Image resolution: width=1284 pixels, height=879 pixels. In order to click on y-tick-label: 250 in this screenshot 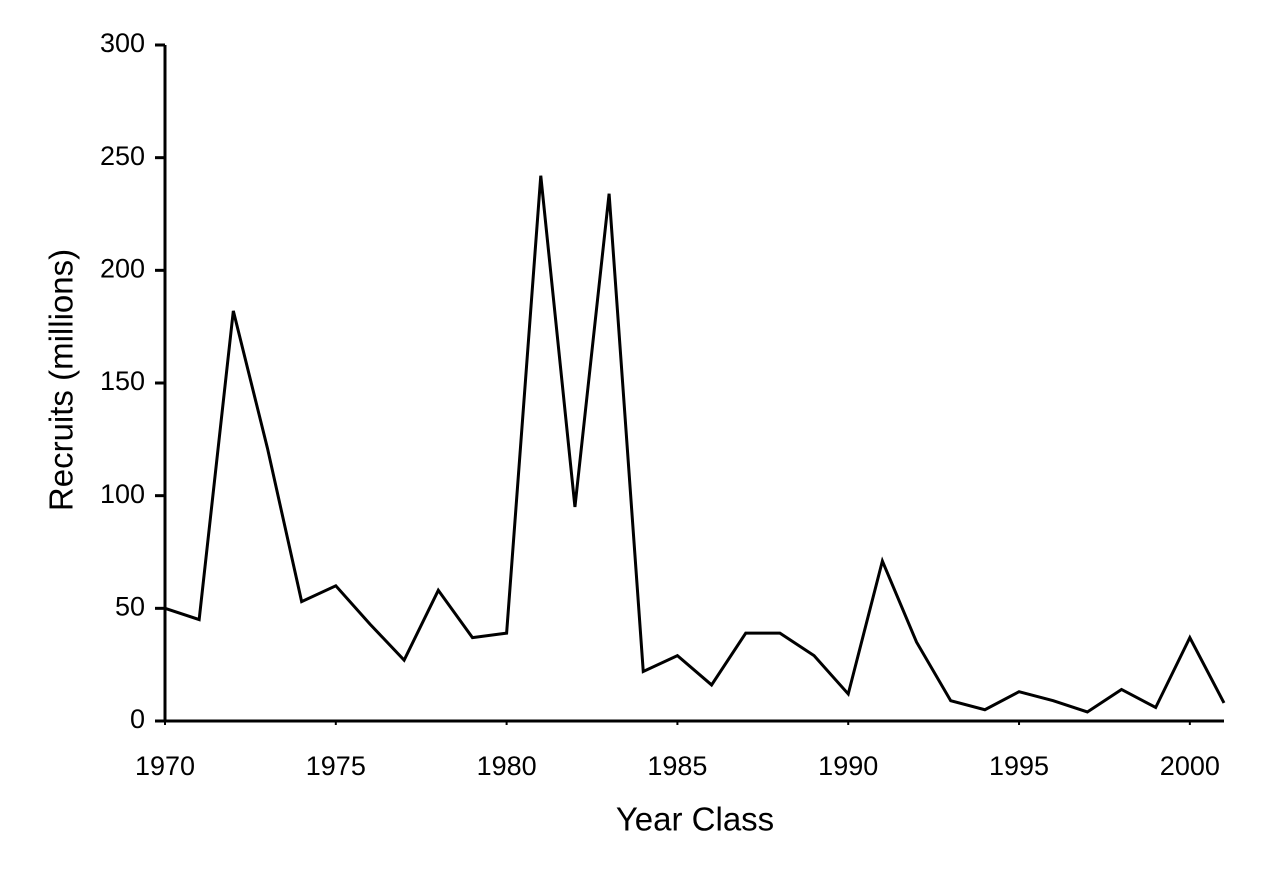, I will do `click(122, 156)`.